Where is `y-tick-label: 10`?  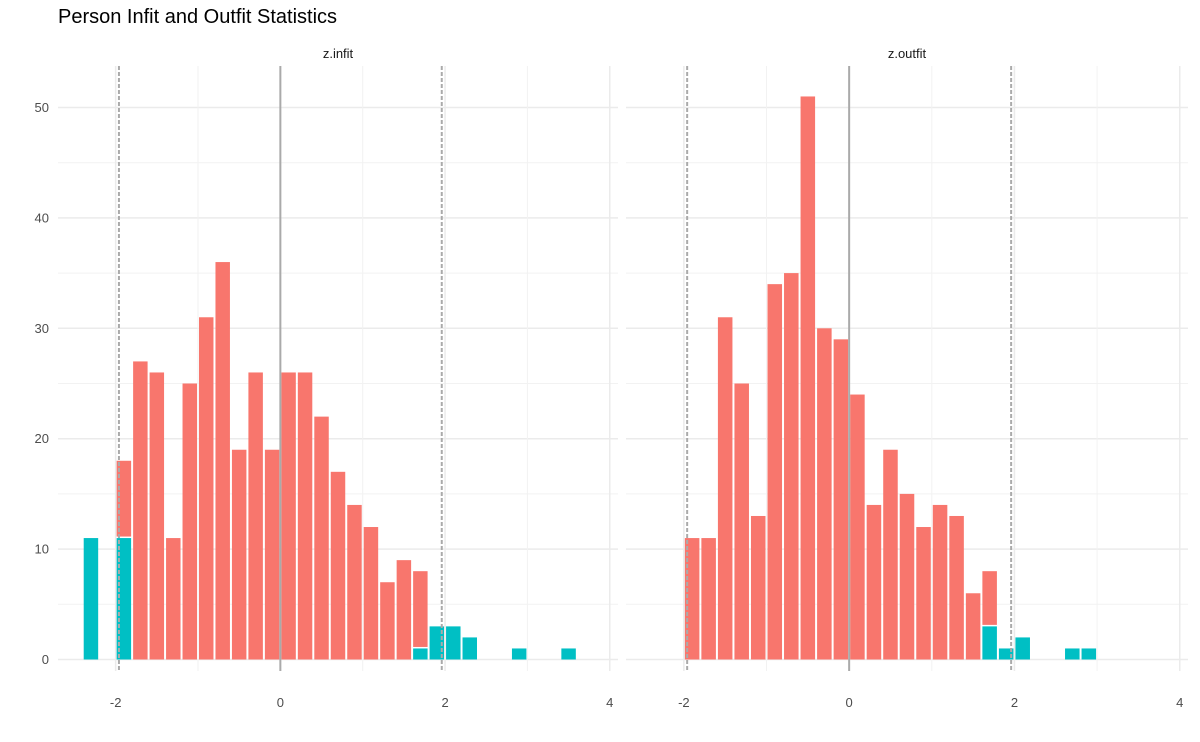
y-tick-label: 10 is located at coordinates (42, 549).